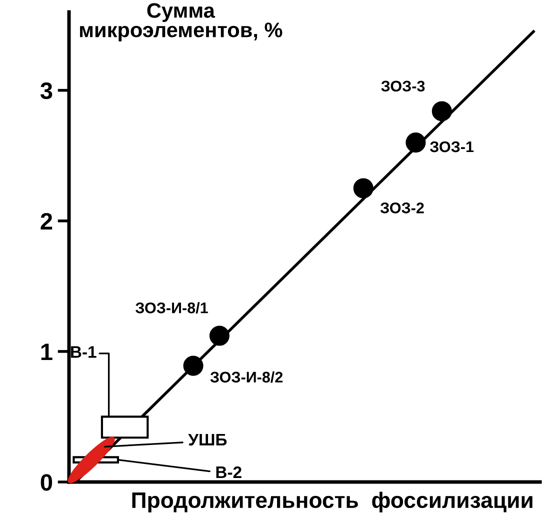 Image resolution: width=542 pixels, height=515 pixels. I want to click on y-tick-label: 3, so click(46, 91).